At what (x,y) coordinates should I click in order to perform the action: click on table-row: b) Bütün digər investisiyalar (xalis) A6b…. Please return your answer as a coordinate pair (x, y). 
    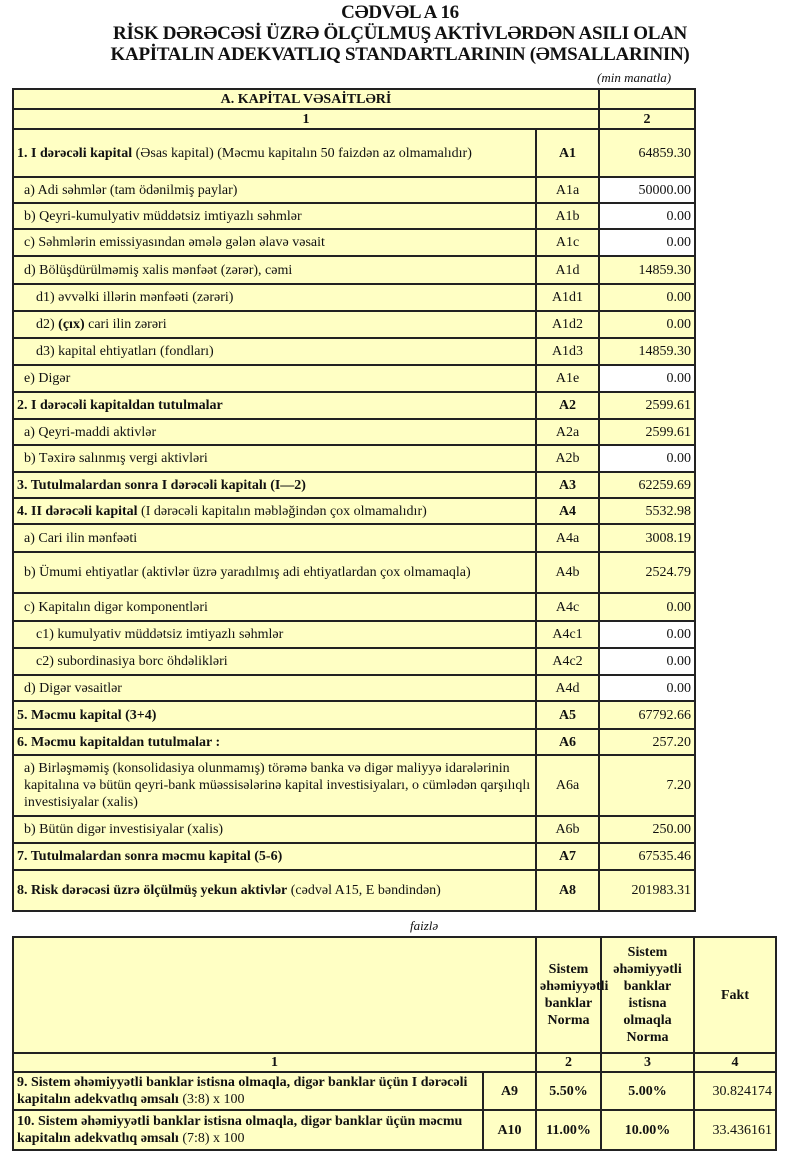
    Looking at the image, I should click on (354, 829).